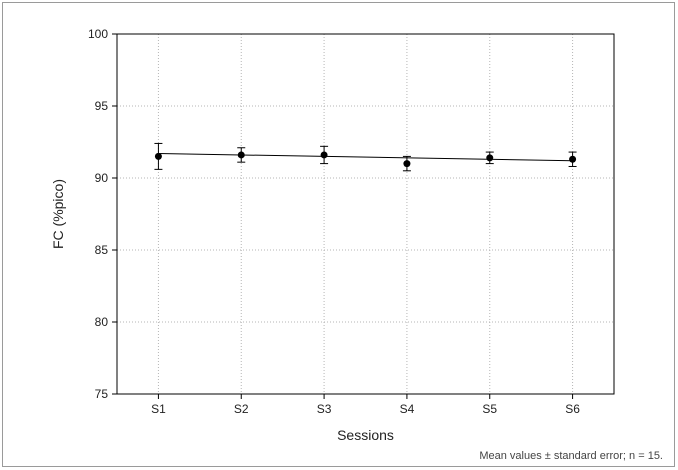 This screenshot has height=470, width=678. I want to click on x-tick-label: S3, so click(324, 409).